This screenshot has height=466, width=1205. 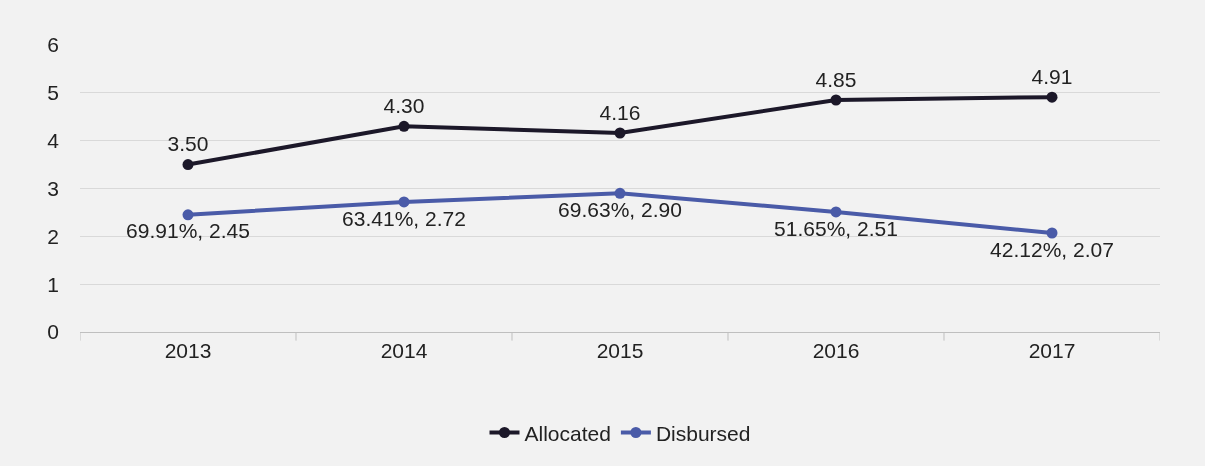 I want to click on y-tick-label: 5, so click(x=53, y=93).